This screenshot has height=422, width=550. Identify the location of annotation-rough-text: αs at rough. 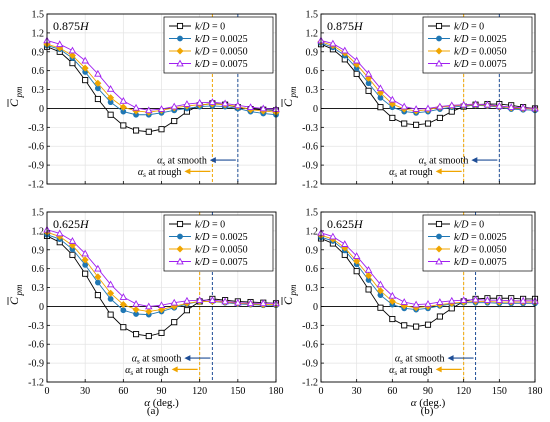
(411, 173).